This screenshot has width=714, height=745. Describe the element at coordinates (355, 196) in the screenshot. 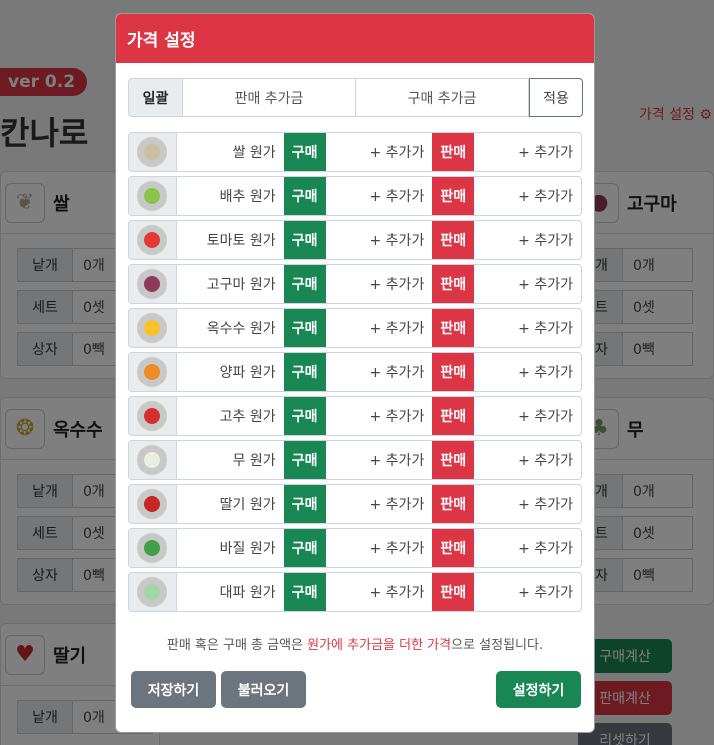

I see `price-row: 배추 원가 구매 + 추가가 판매 + 추가가` at that location.